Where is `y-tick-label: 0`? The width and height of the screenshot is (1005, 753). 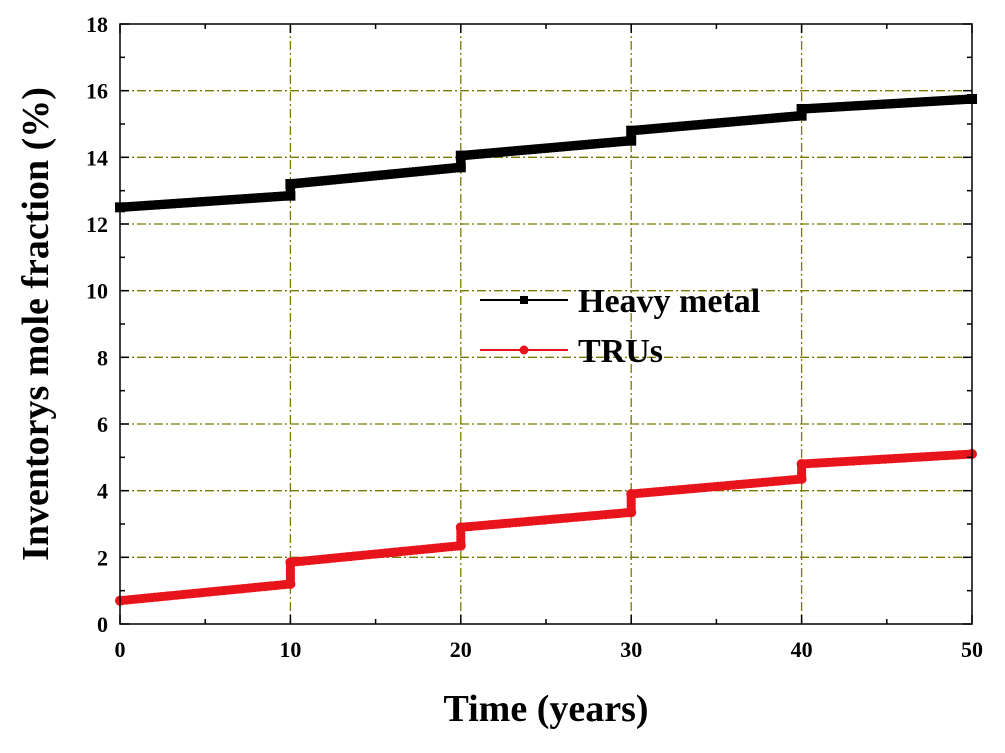
y-tick-label: 0 is located at coordinates (102, 624).